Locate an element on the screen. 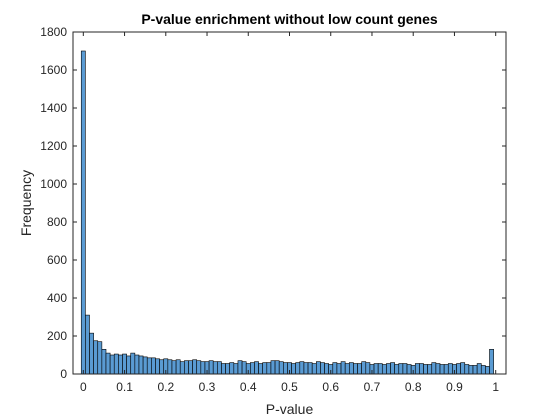  x-tick-label: 0.1 is located at coordinates (124, 387).